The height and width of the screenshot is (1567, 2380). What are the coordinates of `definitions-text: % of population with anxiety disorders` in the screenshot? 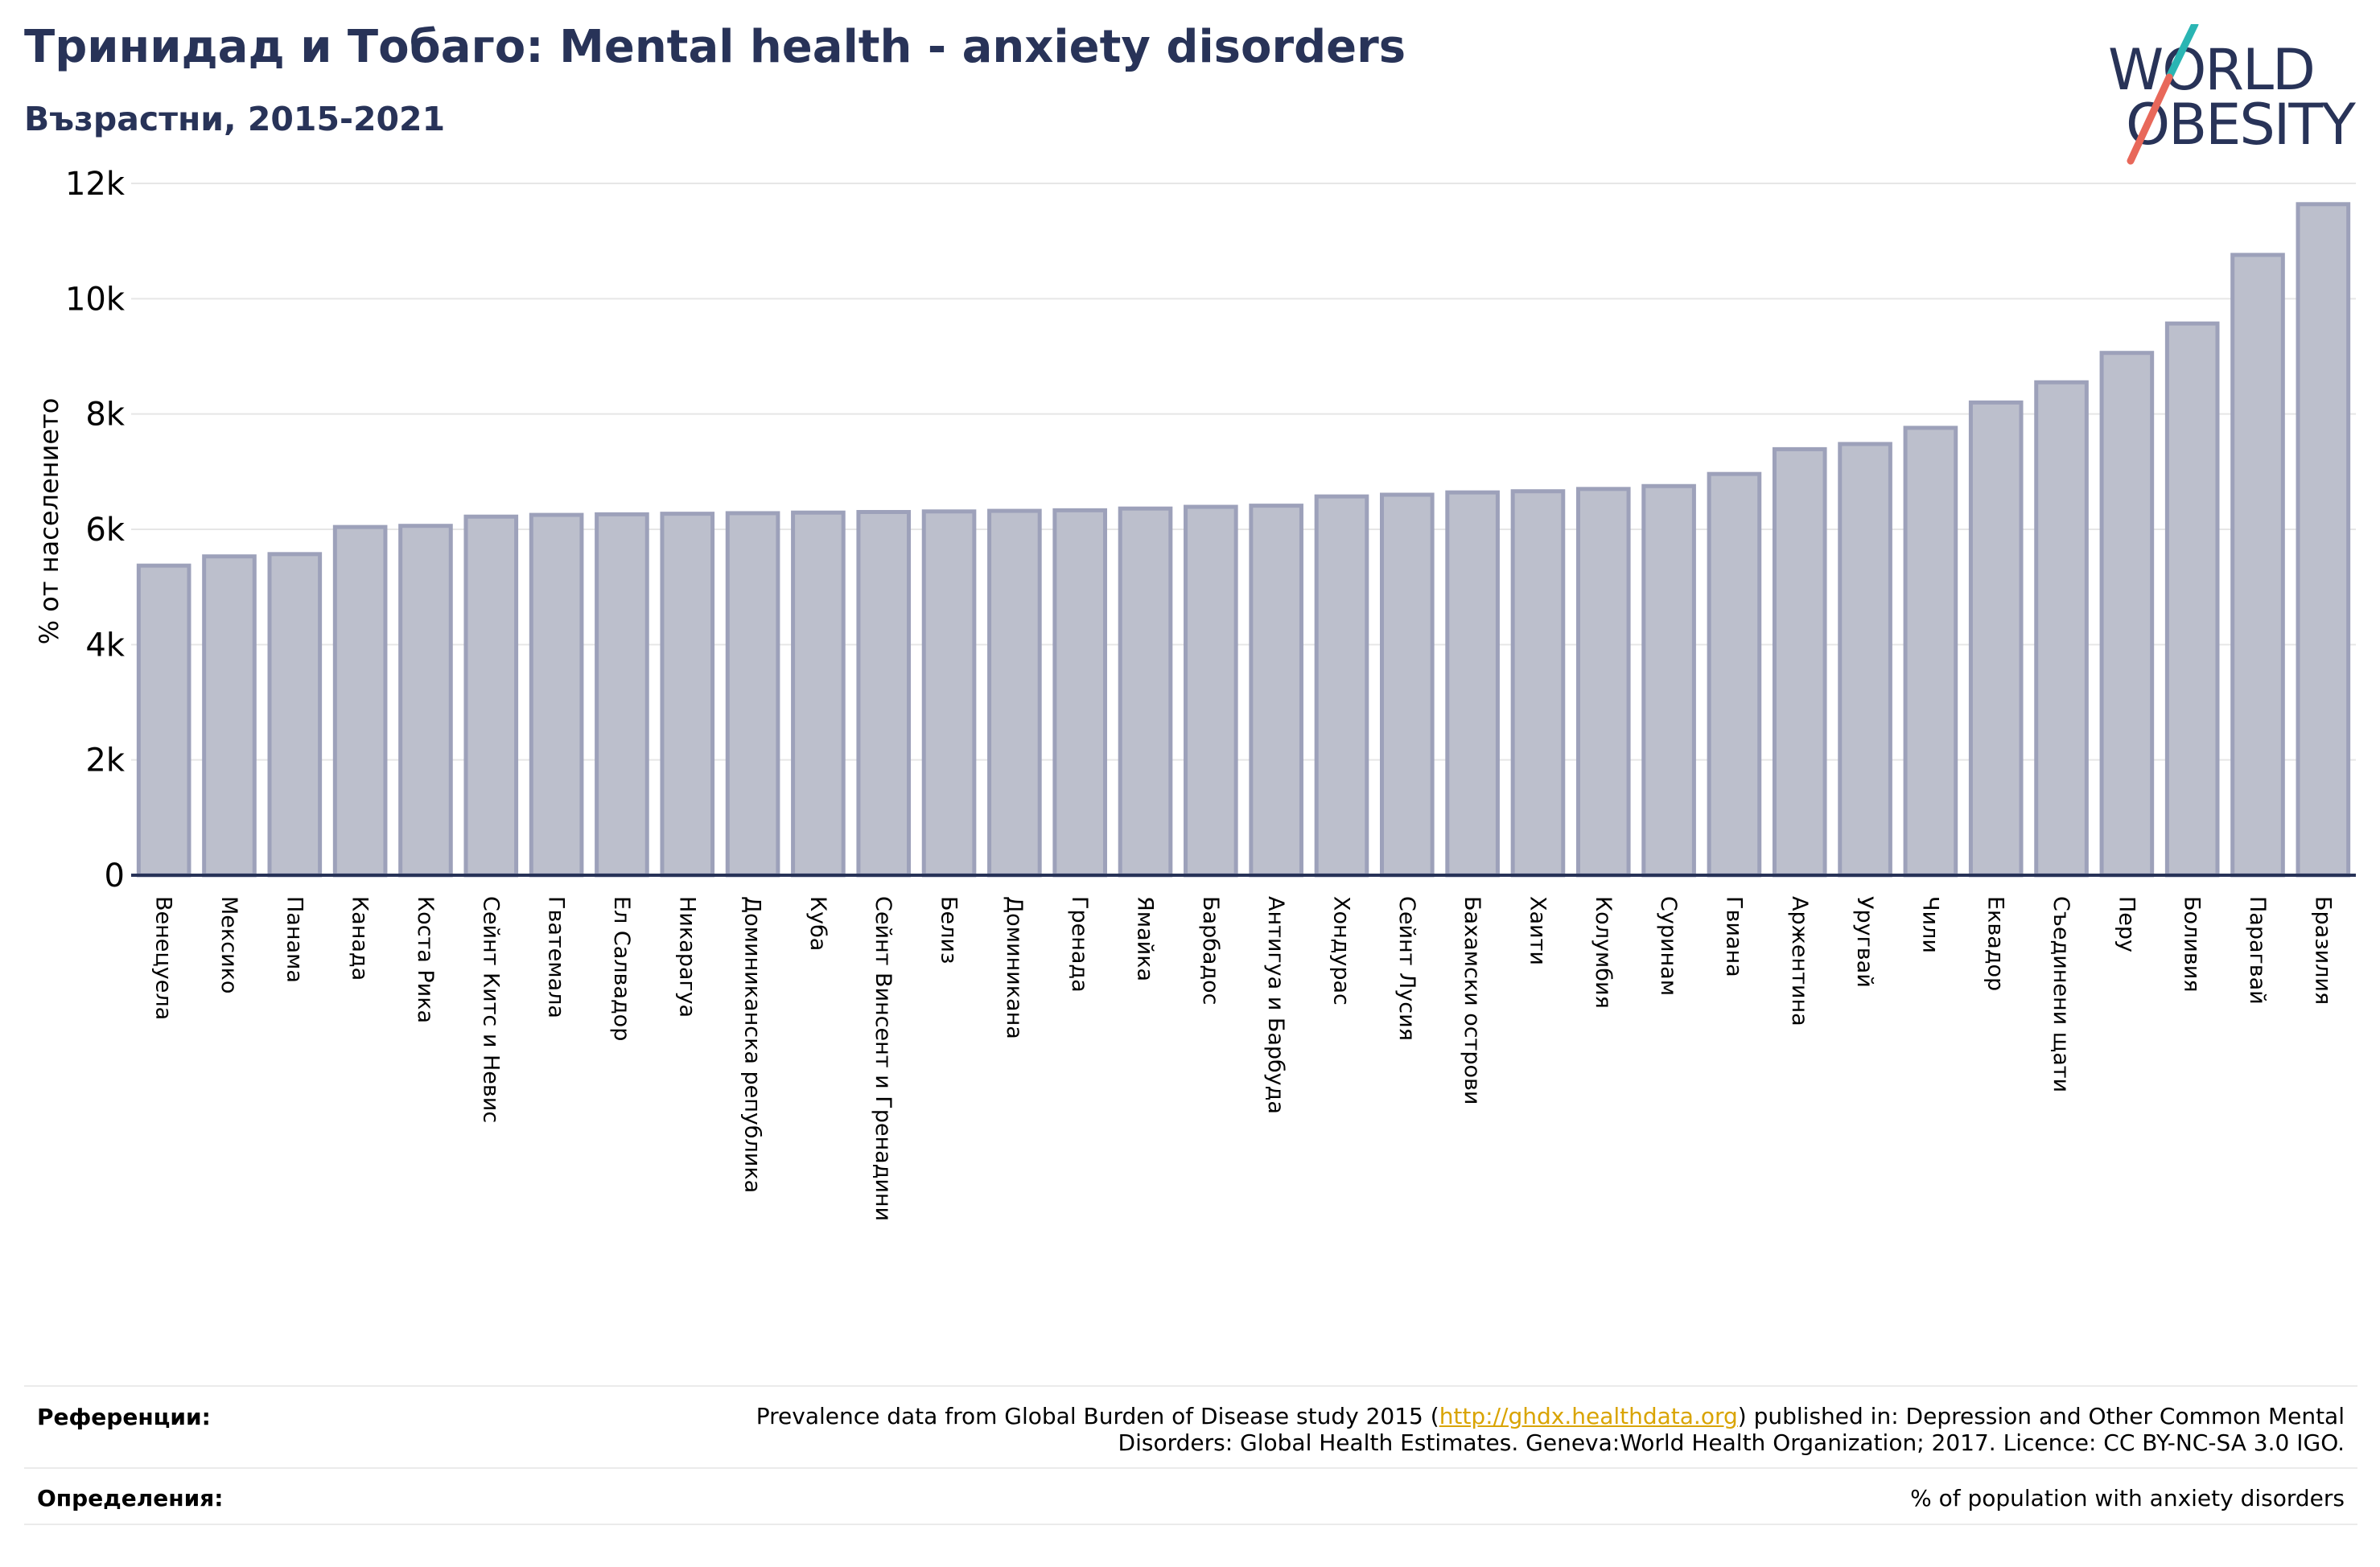 It's located at (2127, 1498).